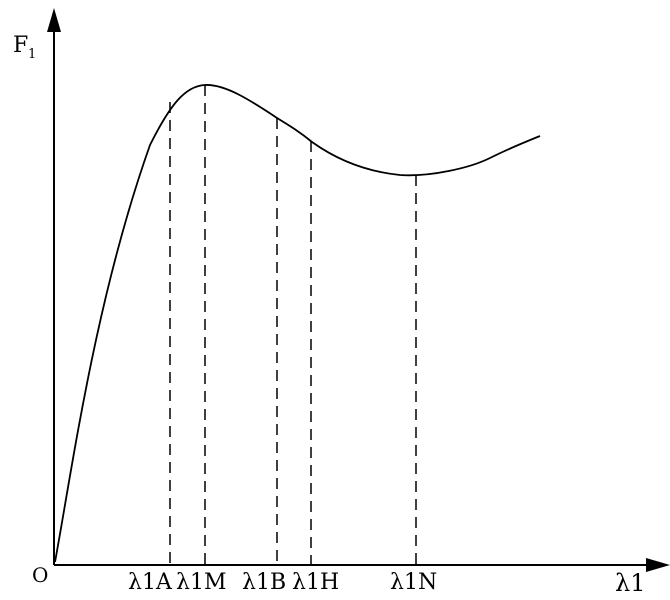 This screenshot has width=670, height=600. Describe the element at coordinates (40, 575) in the screenshot. I see `origin-label: O` at that location.